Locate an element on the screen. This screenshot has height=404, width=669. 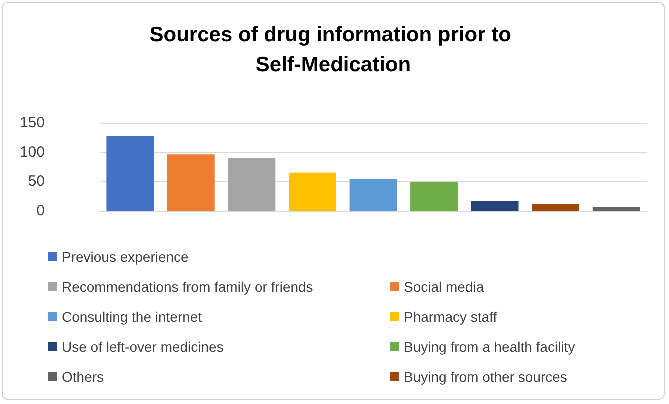
y-tick-label: 150 is located at coordinates (32, 123).